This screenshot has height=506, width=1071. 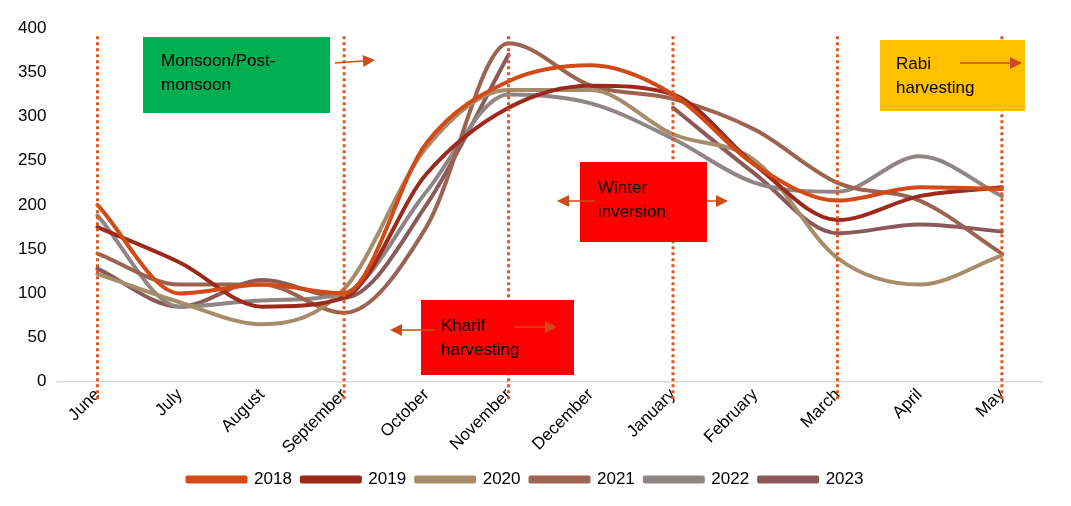 I want to click on legend-label: 2022, so click(x=730, y=479).